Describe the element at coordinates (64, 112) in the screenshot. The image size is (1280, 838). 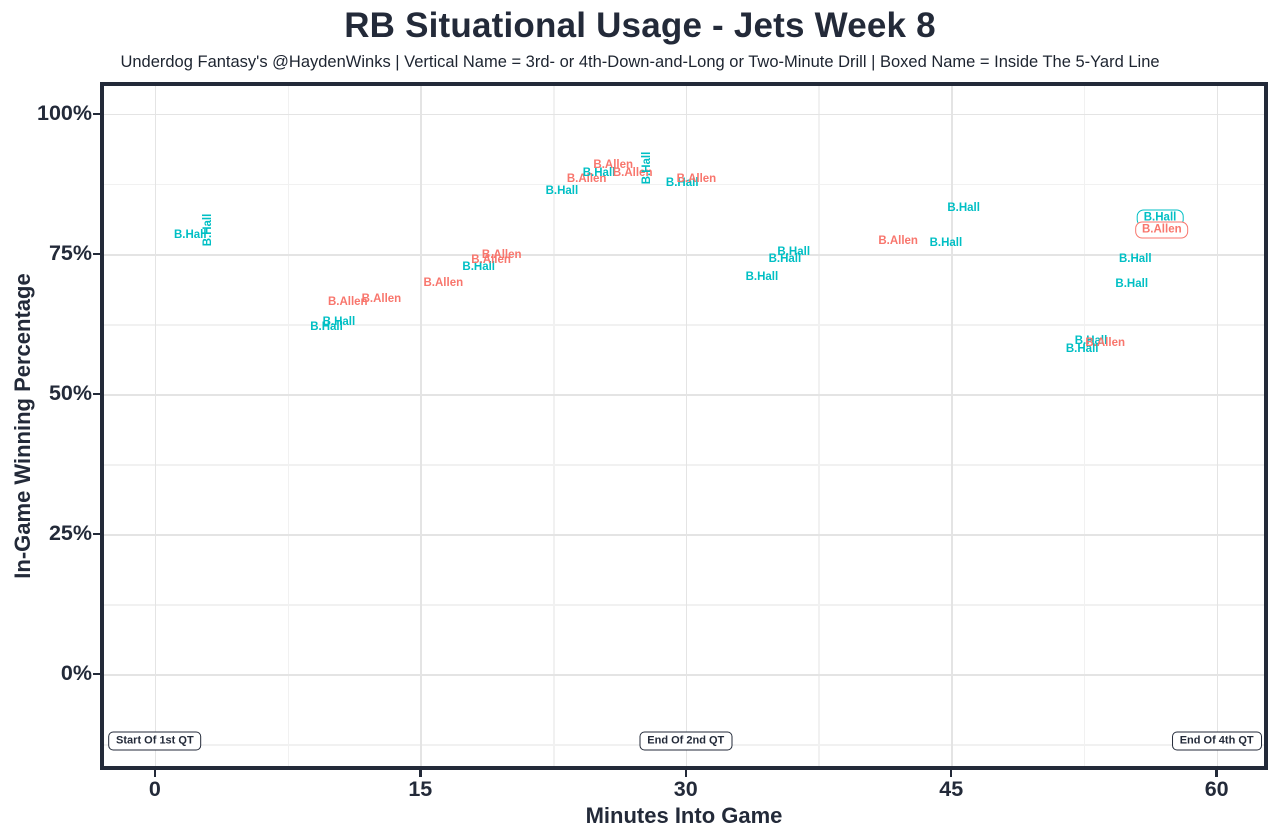
I see `y-tick-label: 100%` at that location.